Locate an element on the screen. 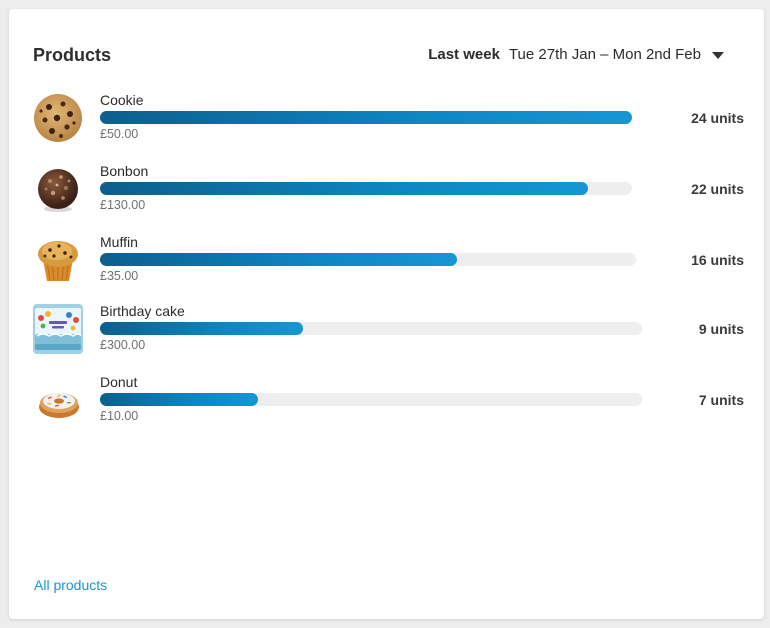 The image size is (770, 628). period-range: Tue 27th Jan – Mon 2nd Feb is located at coordinates (604, 54).